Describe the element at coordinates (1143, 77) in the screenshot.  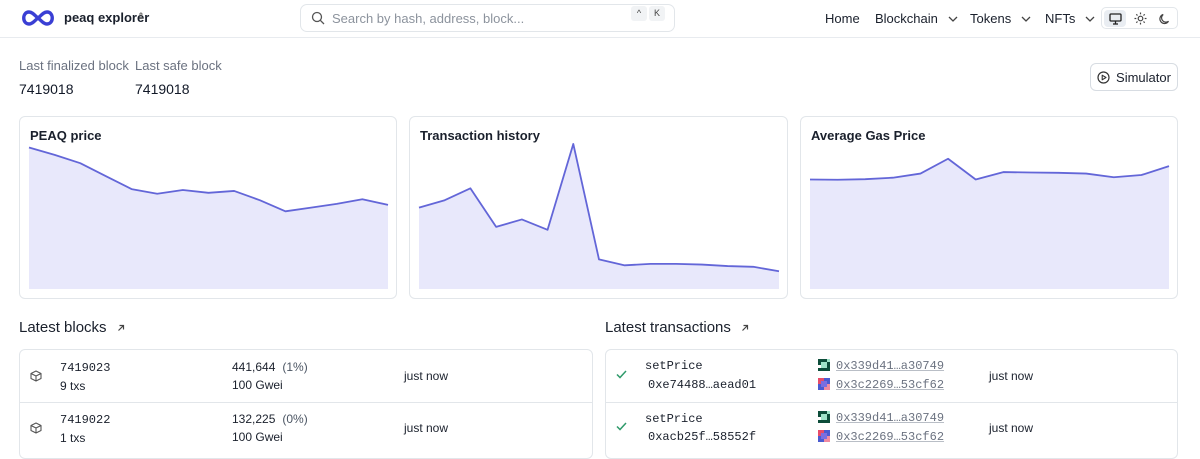
I see `simulator-label: Simulator` at that location.